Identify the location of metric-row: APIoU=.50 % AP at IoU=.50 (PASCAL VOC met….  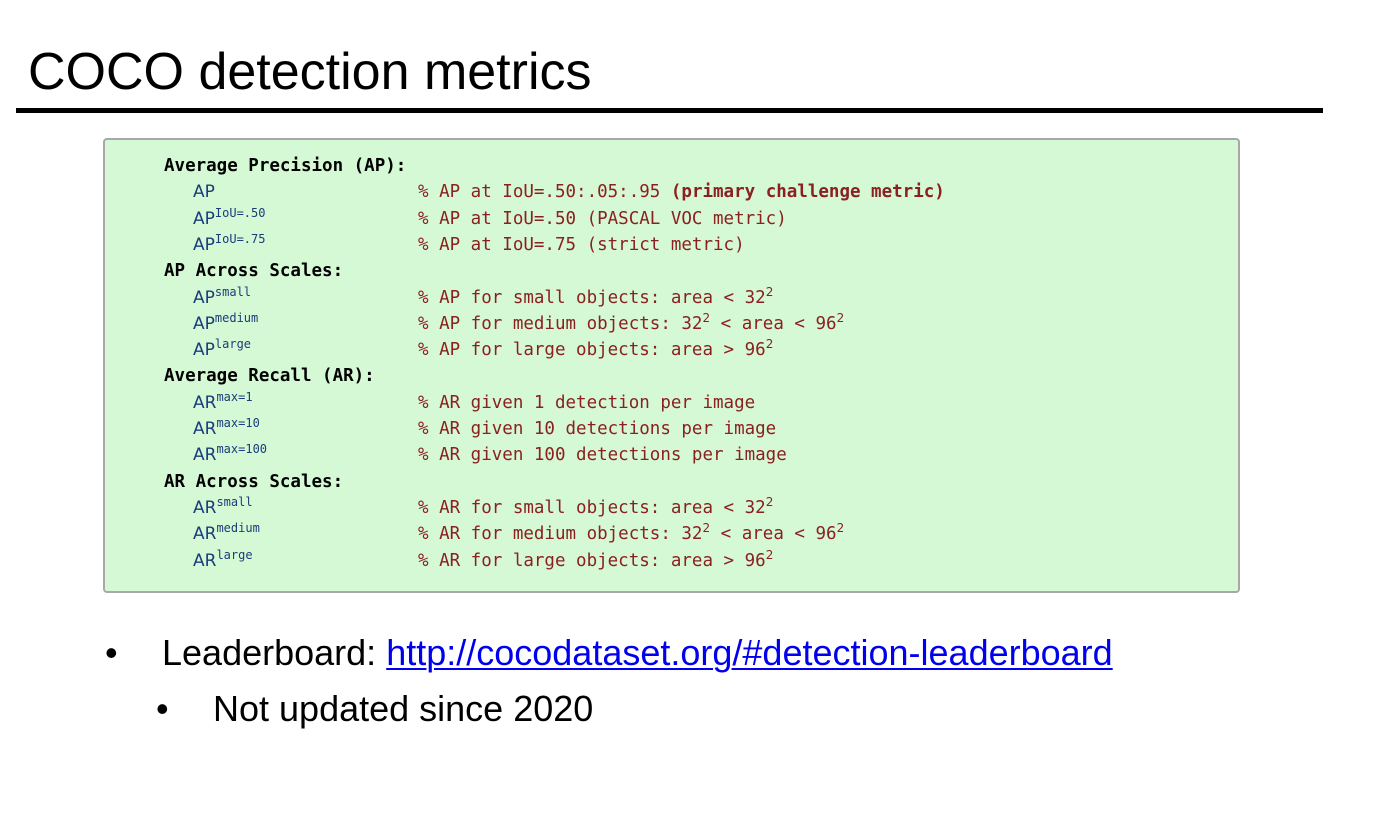
(671, 219).